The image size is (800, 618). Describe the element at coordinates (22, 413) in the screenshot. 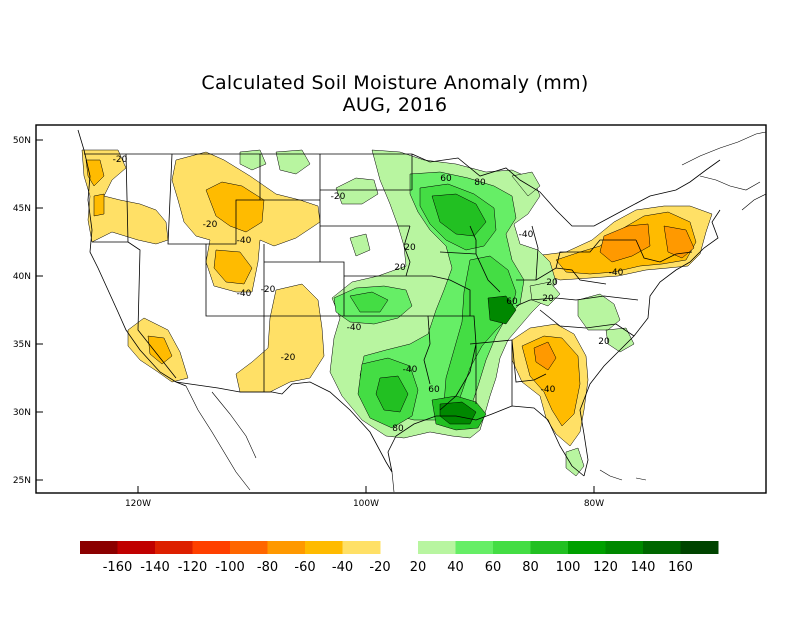

I see `y-tick-label: 30N` at that location.